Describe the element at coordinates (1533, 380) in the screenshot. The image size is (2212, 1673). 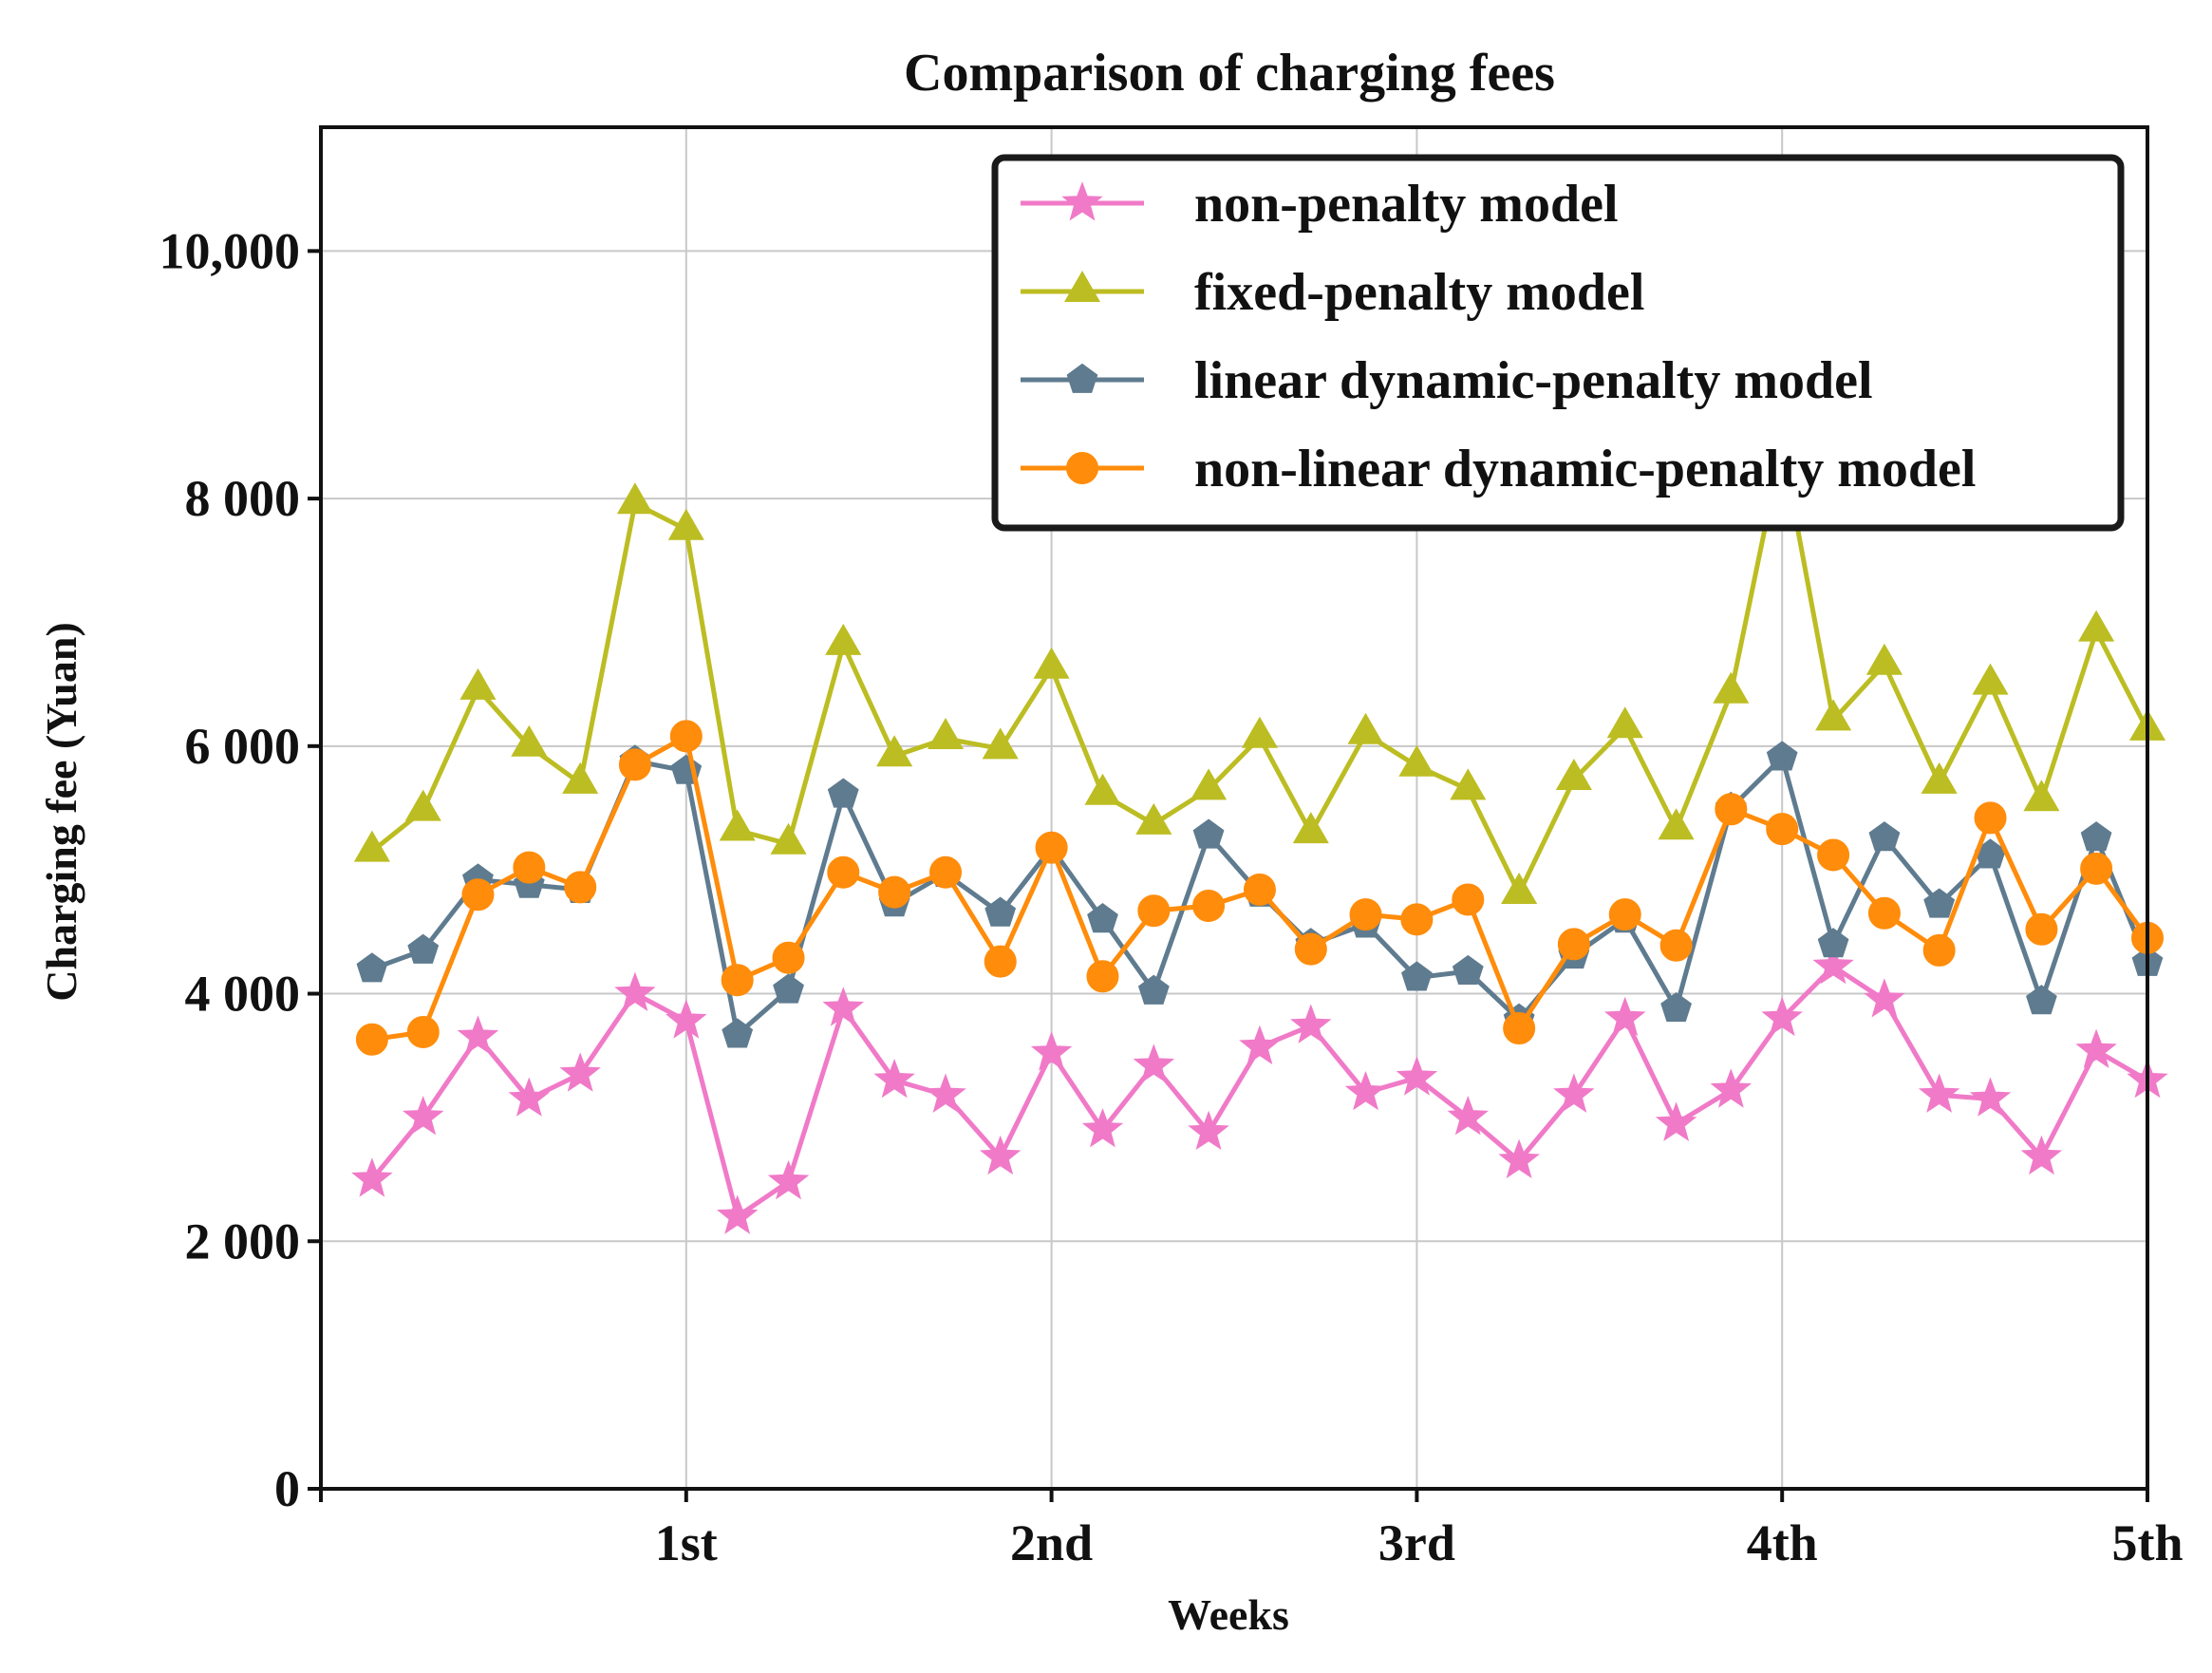
I see `legend-label: linear dynamic-penalty model` at that location.